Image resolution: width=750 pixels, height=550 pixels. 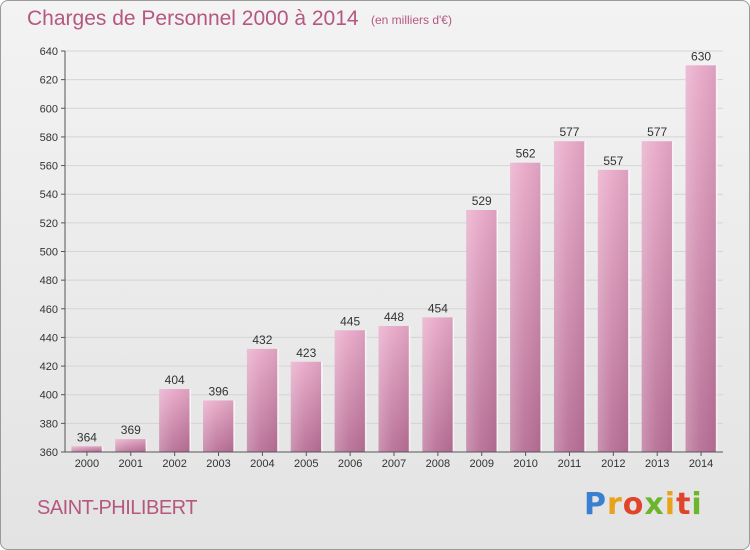 I want to click on x-tick-label: 2007, so click(x=394, y=464).